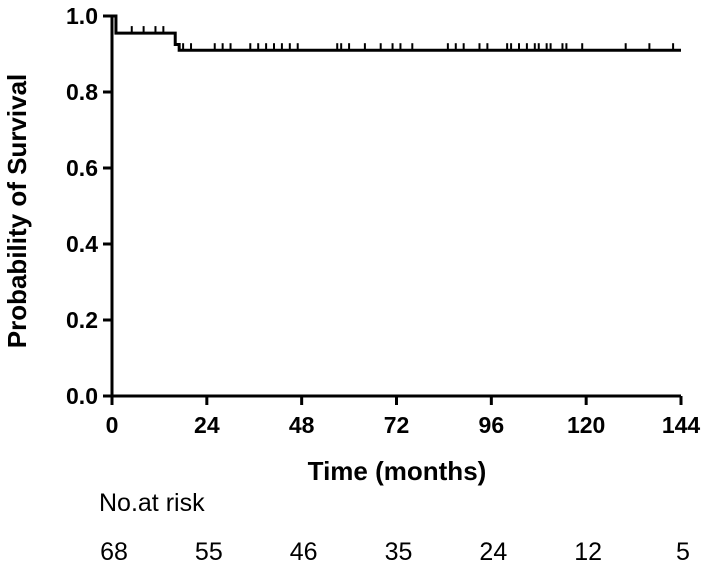  Describe the element at coordinates (304, 552) in the screenshot. I see `risk-count: 46` at that location.